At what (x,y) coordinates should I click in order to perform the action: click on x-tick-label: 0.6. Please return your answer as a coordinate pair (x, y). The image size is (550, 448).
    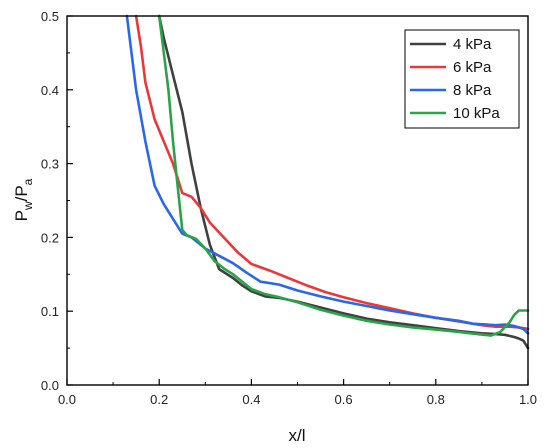
    Looking at the image, I should click on (344, 399).